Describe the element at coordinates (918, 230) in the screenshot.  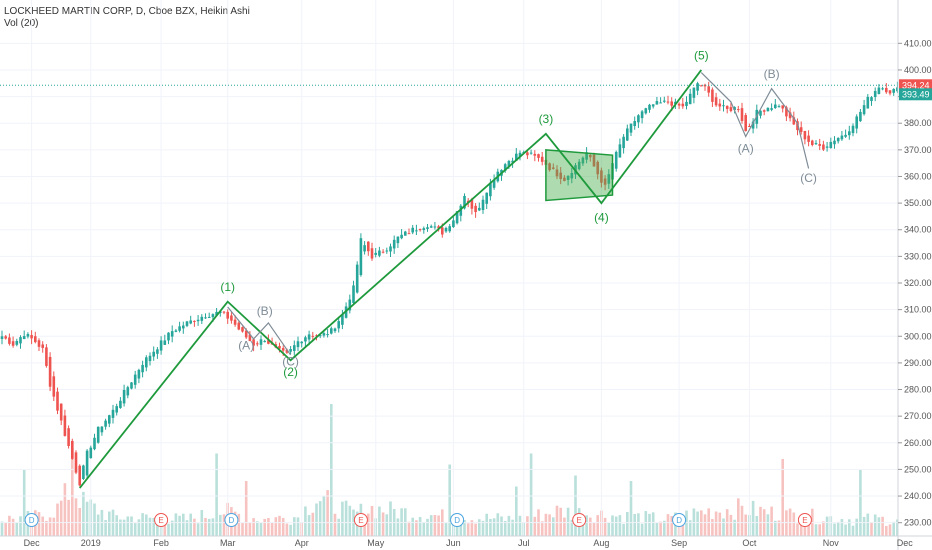
I see `price-tick-label: 340.00` at that location.